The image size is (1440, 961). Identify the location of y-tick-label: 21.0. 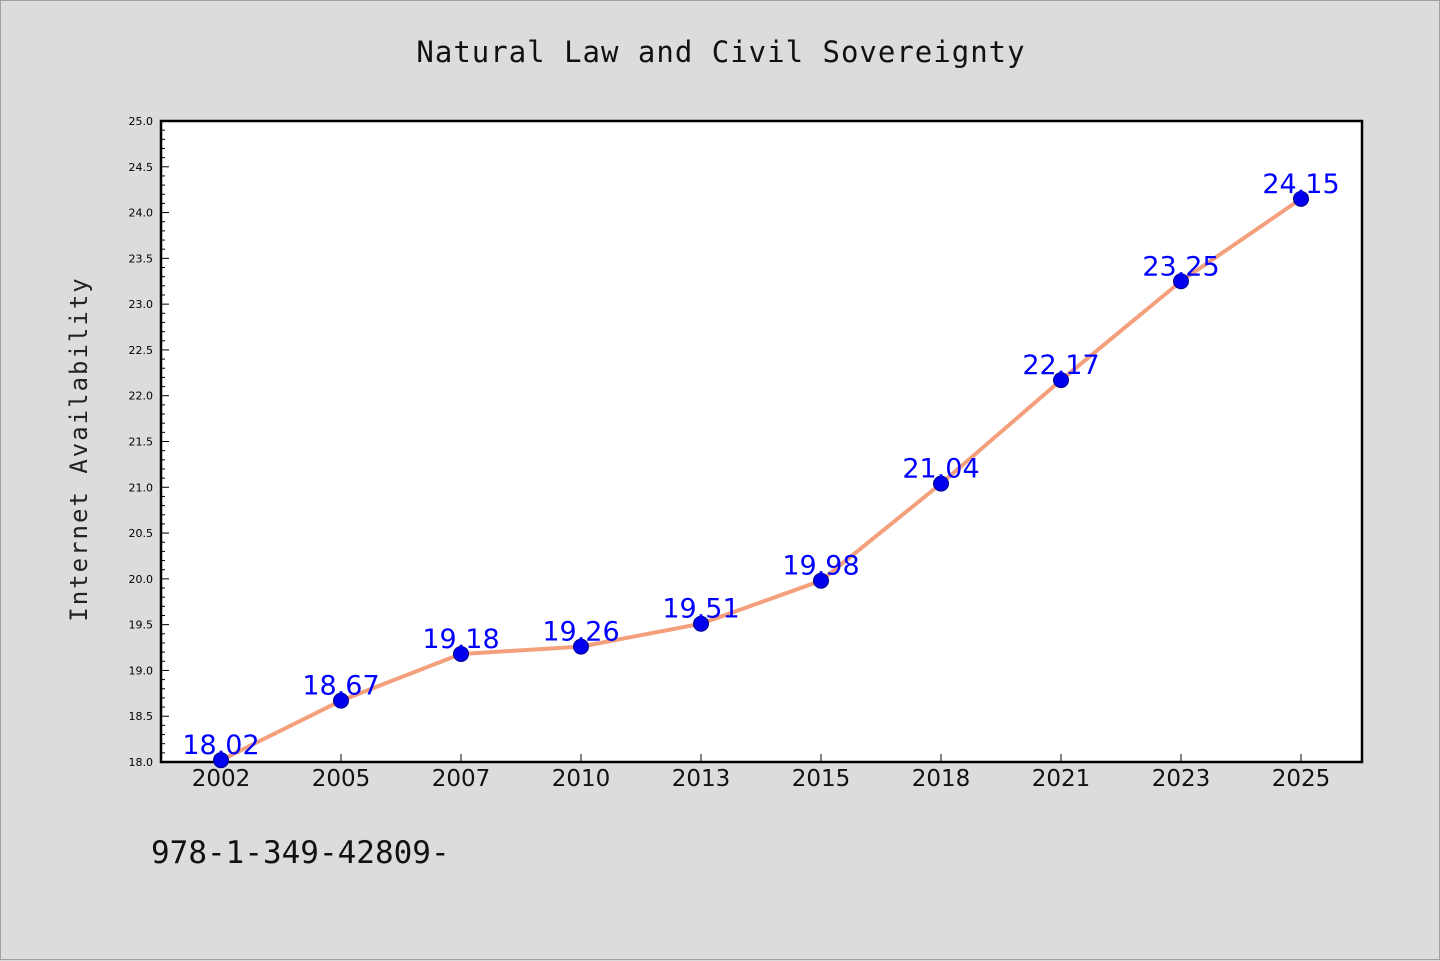
(141, 487).